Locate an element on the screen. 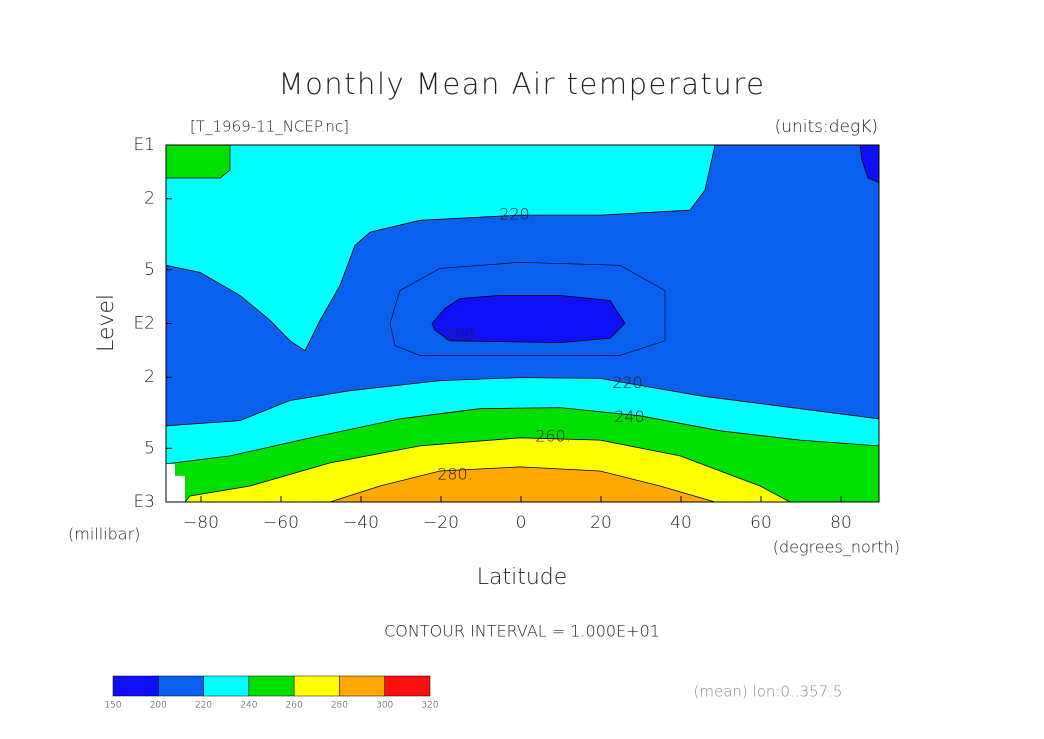 The width and height of the screenshot is (1044, 739). colorbar-label: 320 is located at coordinates (429, 706).